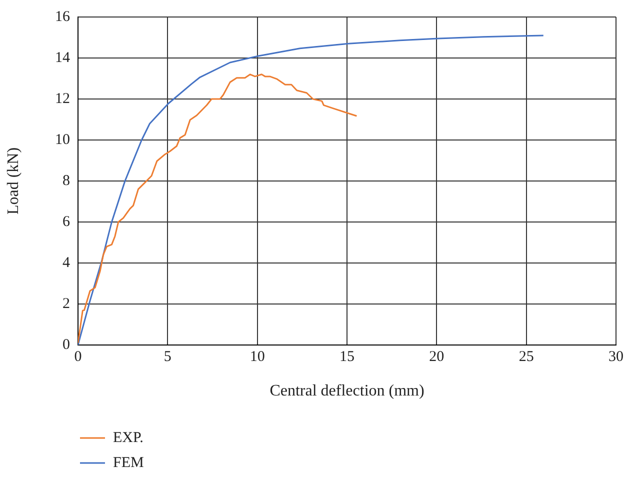 This screenshot has width=631, height=483. I want to click on y-axis-title: Load (kN), so click(13, 181).